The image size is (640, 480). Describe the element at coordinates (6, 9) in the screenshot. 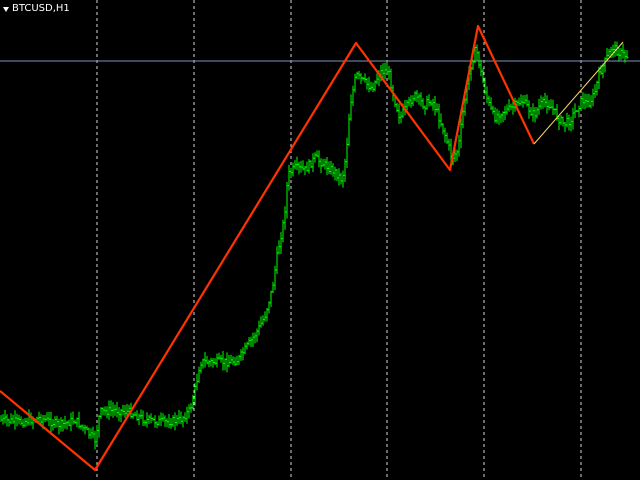

I see `dropdown-triangle-icon` at that location.